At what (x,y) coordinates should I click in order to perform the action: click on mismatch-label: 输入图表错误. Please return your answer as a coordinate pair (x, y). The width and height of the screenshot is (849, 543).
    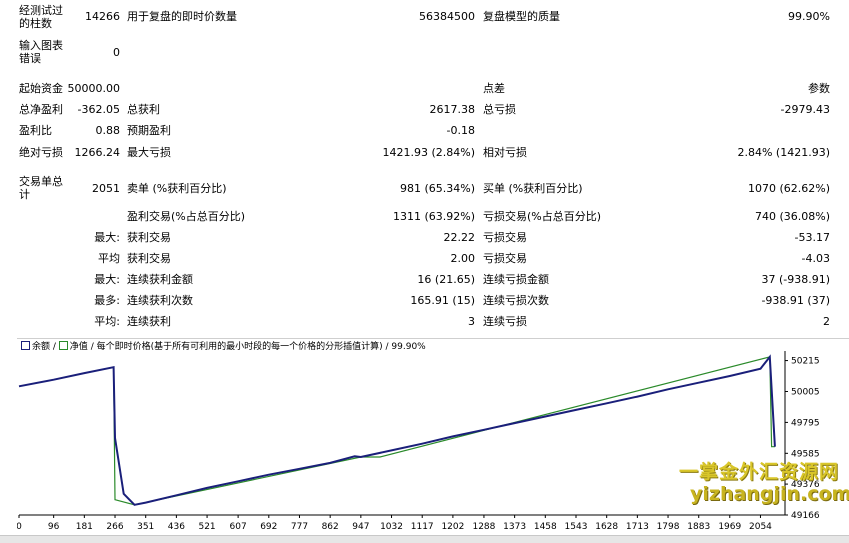
    Looking at the image, I should click on (41, 52).